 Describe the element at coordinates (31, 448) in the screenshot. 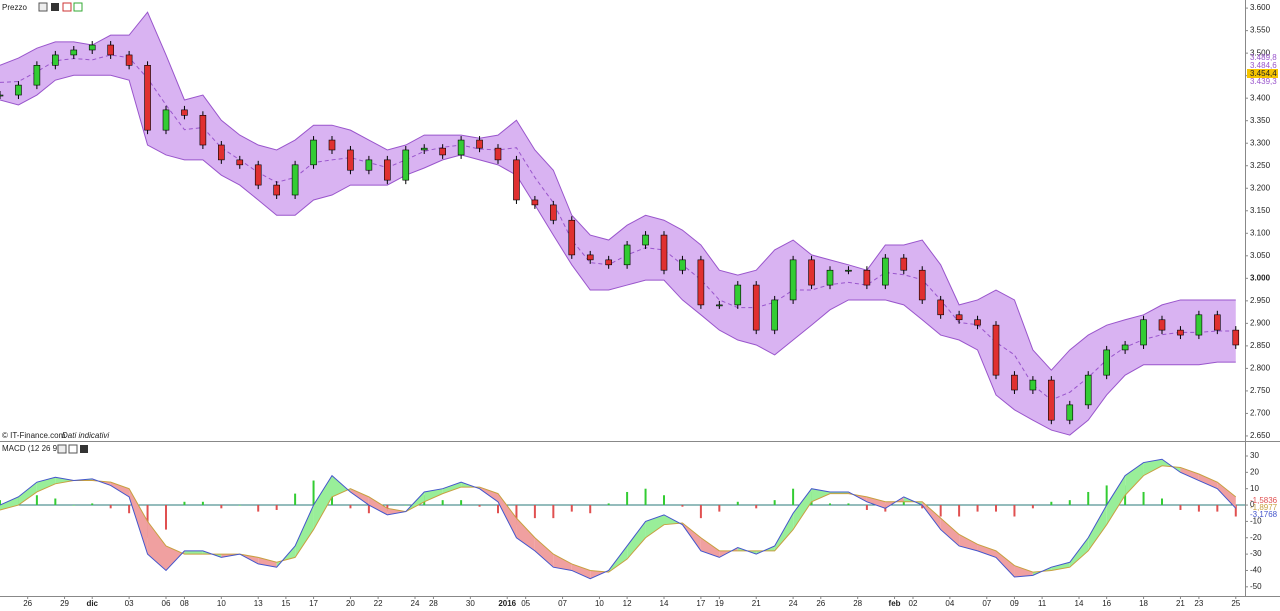

I see `macd-title: MACD (12 26 9)` at that location.